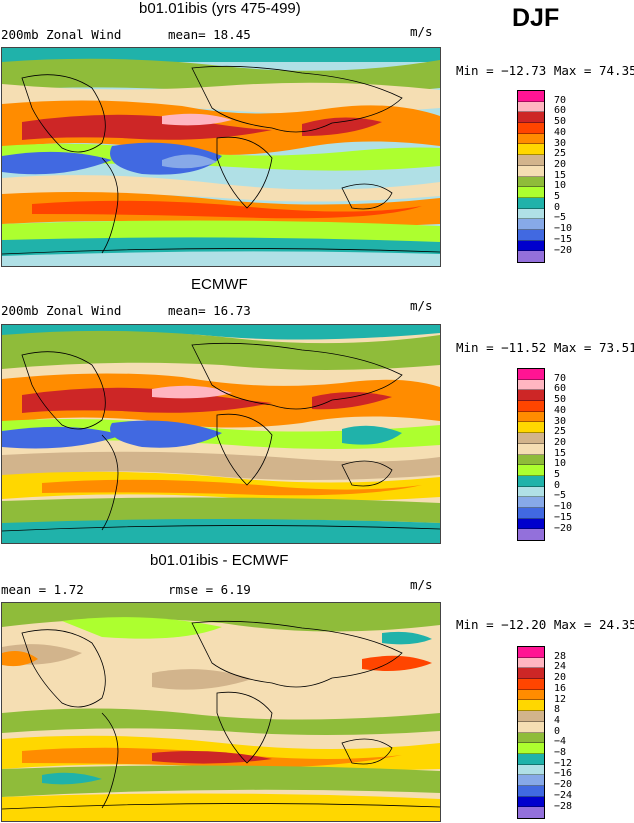 This screenshot has width=634, height=823. Describe the element at coordinates (557, 710) in the screenshot. I see `colorbar-level-label: 8` at that location.